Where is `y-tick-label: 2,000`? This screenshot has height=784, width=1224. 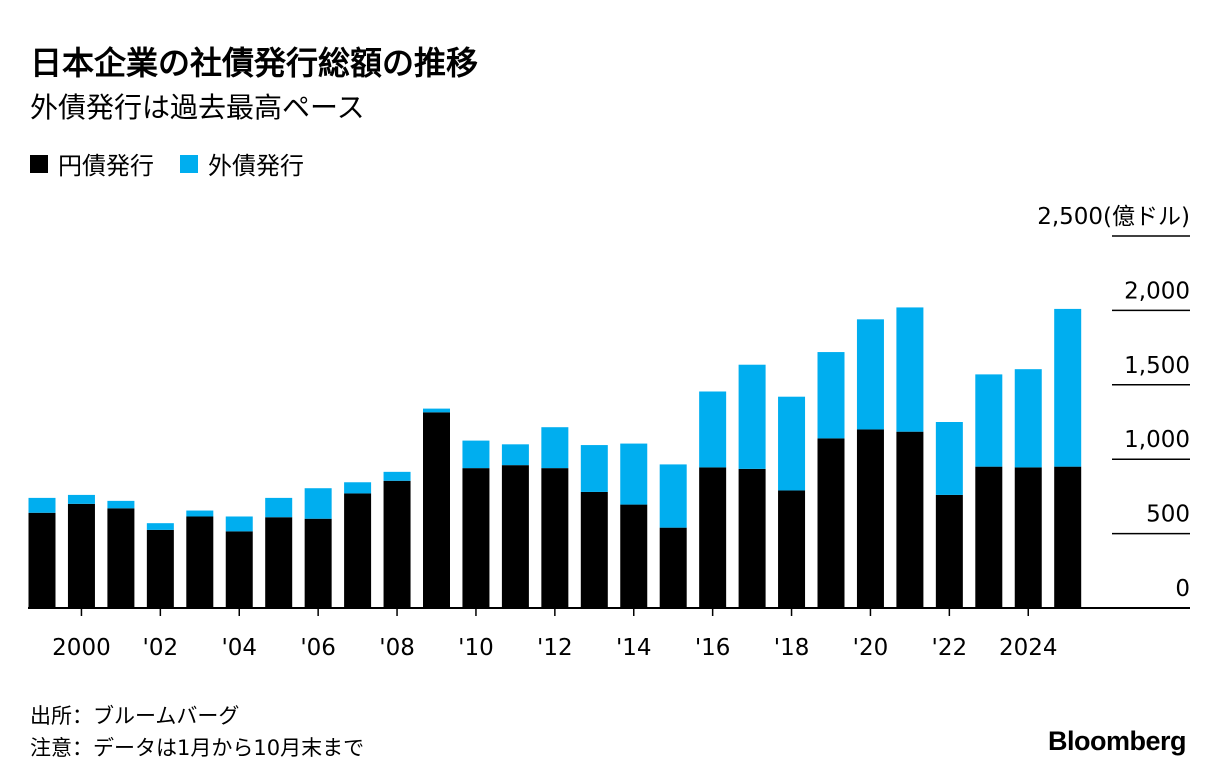 y-tick-label: 2,000 is located at coordinates (1157, 291).